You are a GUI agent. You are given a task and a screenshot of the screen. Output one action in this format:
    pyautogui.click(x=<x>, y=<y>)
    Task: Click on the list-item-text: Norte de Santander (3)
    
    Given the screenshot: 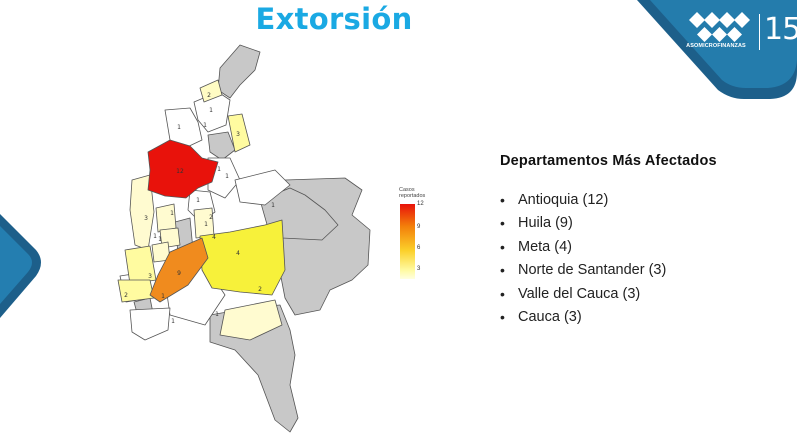 What is the action you would take?
    pyautogui.click(x=592, y=270)
    